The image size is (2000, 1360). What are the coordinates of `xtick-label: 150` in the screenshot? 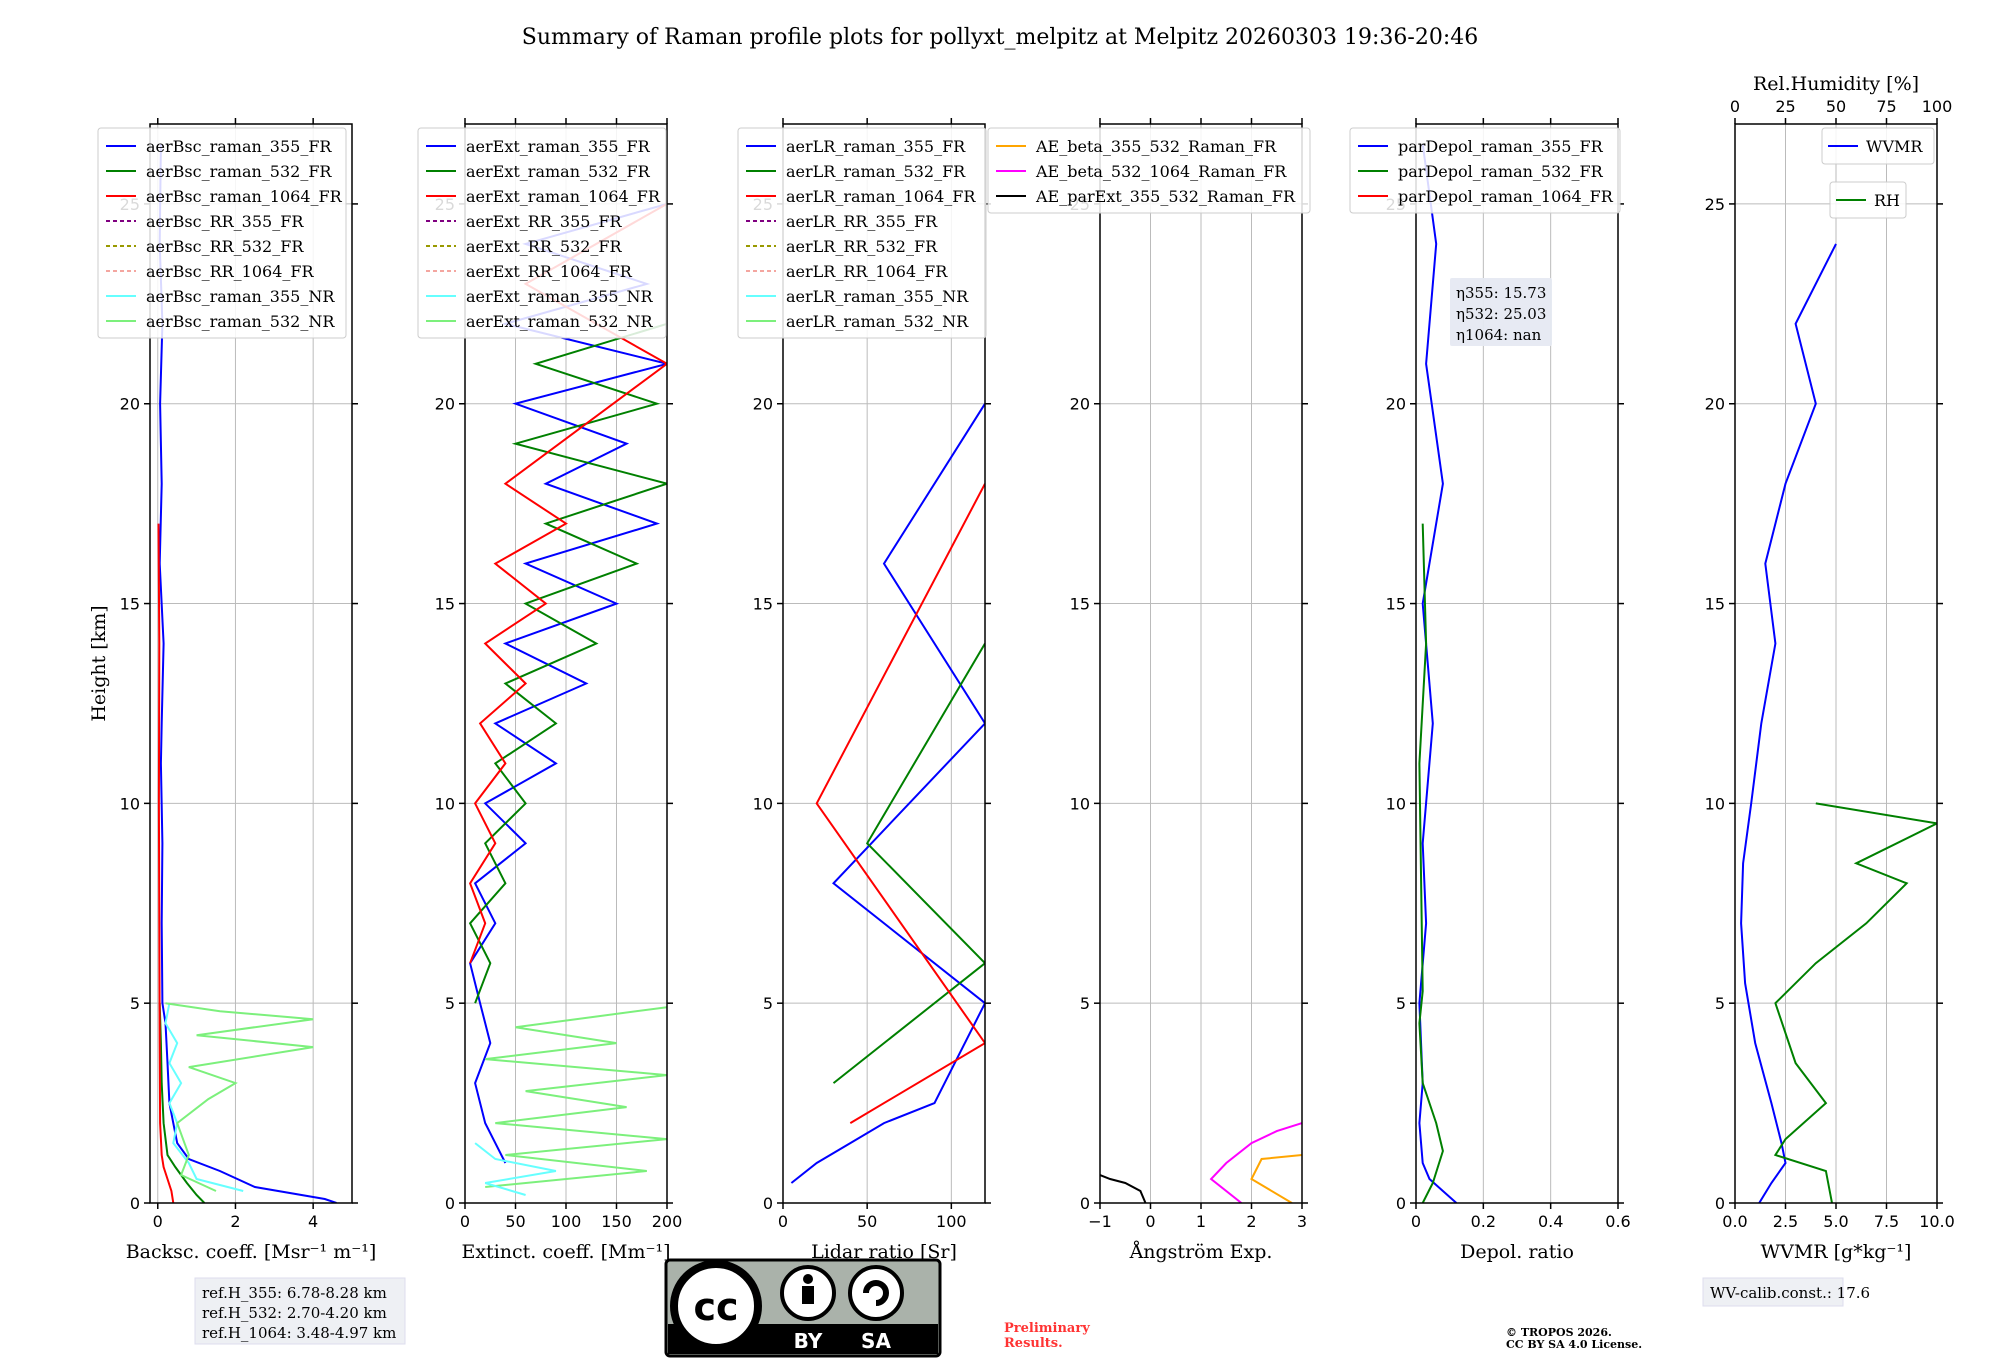 It's located at (616, 1221).